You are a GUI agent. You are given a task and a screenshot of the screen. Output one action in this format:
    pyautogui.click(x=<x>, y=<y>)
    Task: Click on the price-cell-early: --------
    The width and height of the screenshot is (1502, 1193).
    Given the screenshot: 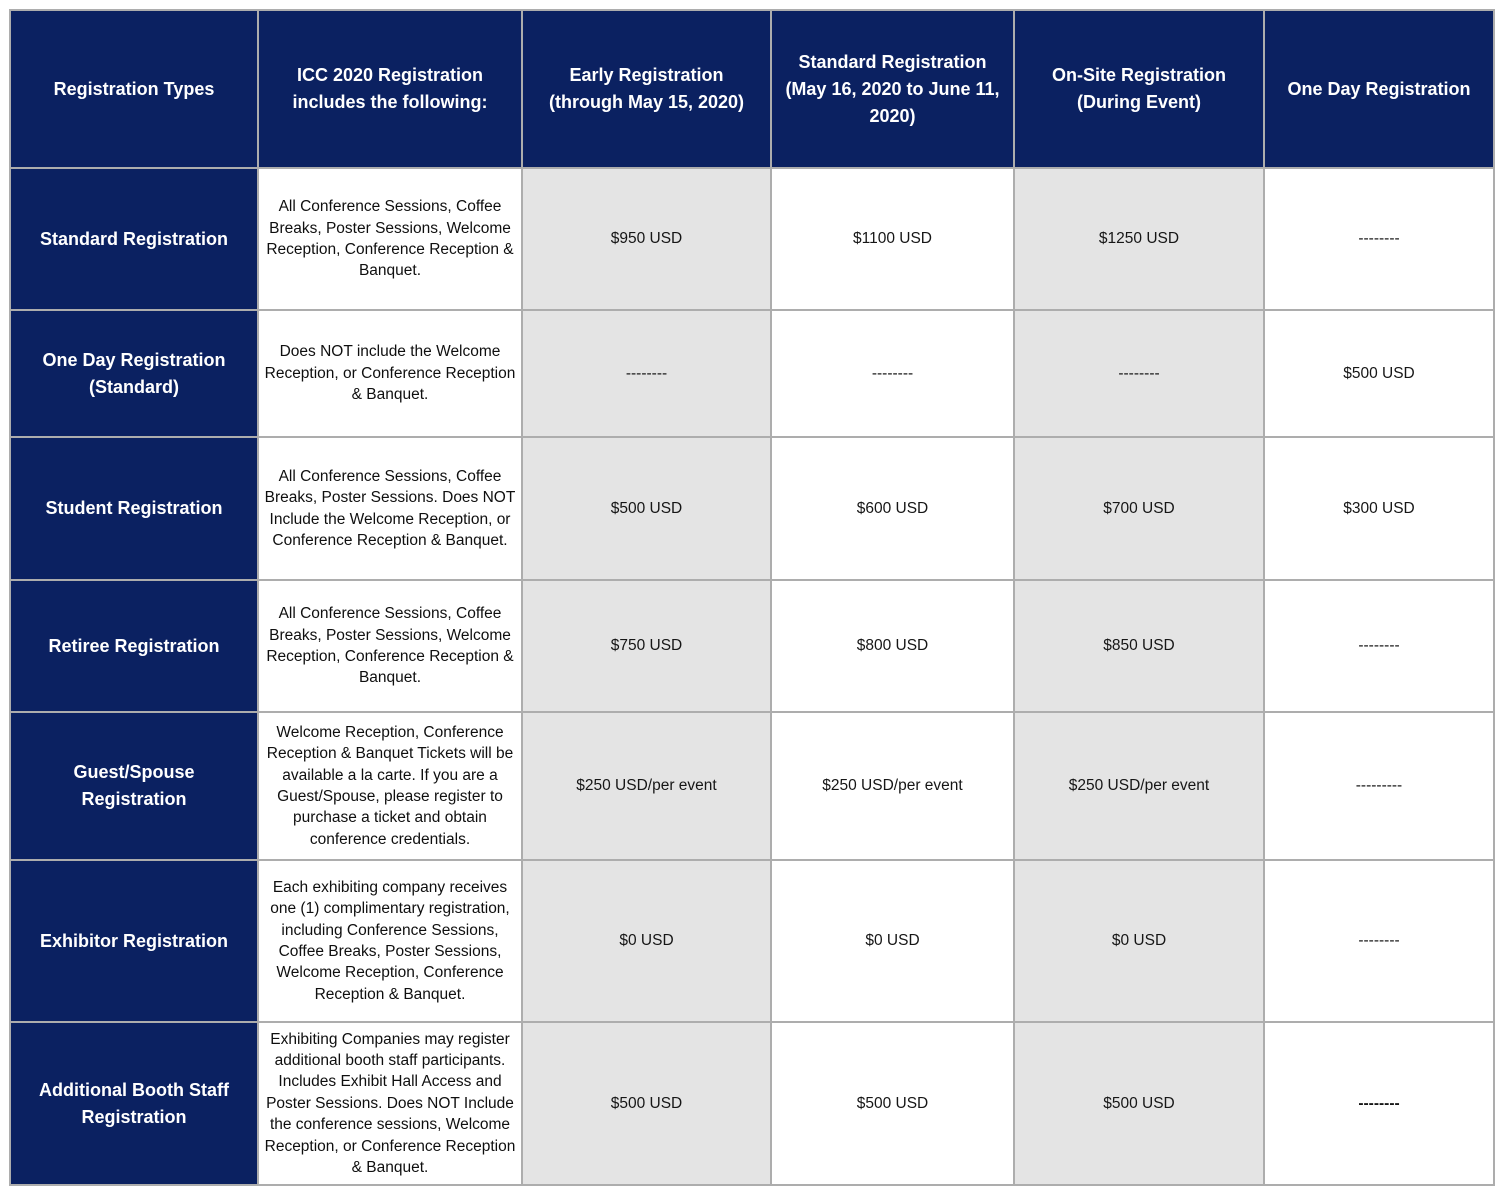 What is the action you would take?
    pyautogui.click(x=646, y=373)
    